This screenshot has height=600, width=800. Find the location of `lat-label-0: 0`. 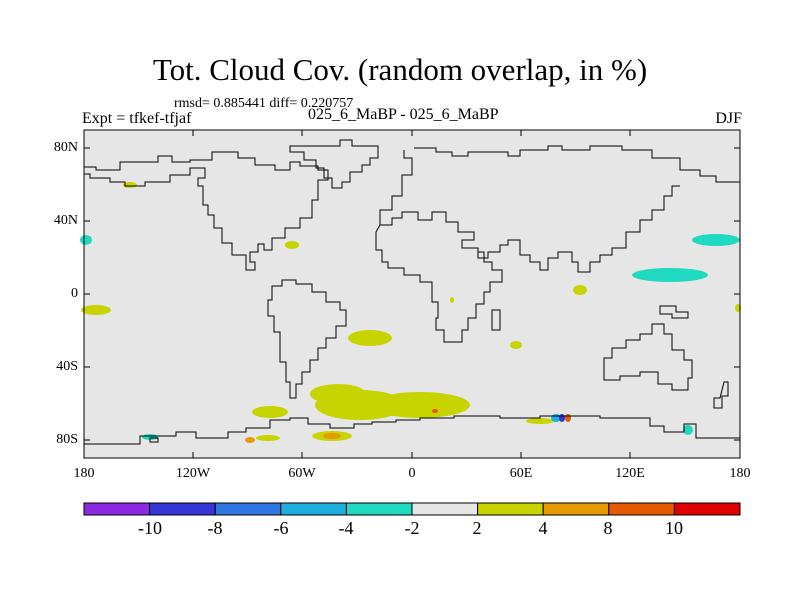

lat-label-0: 0 is located at coordinates (74, 293).